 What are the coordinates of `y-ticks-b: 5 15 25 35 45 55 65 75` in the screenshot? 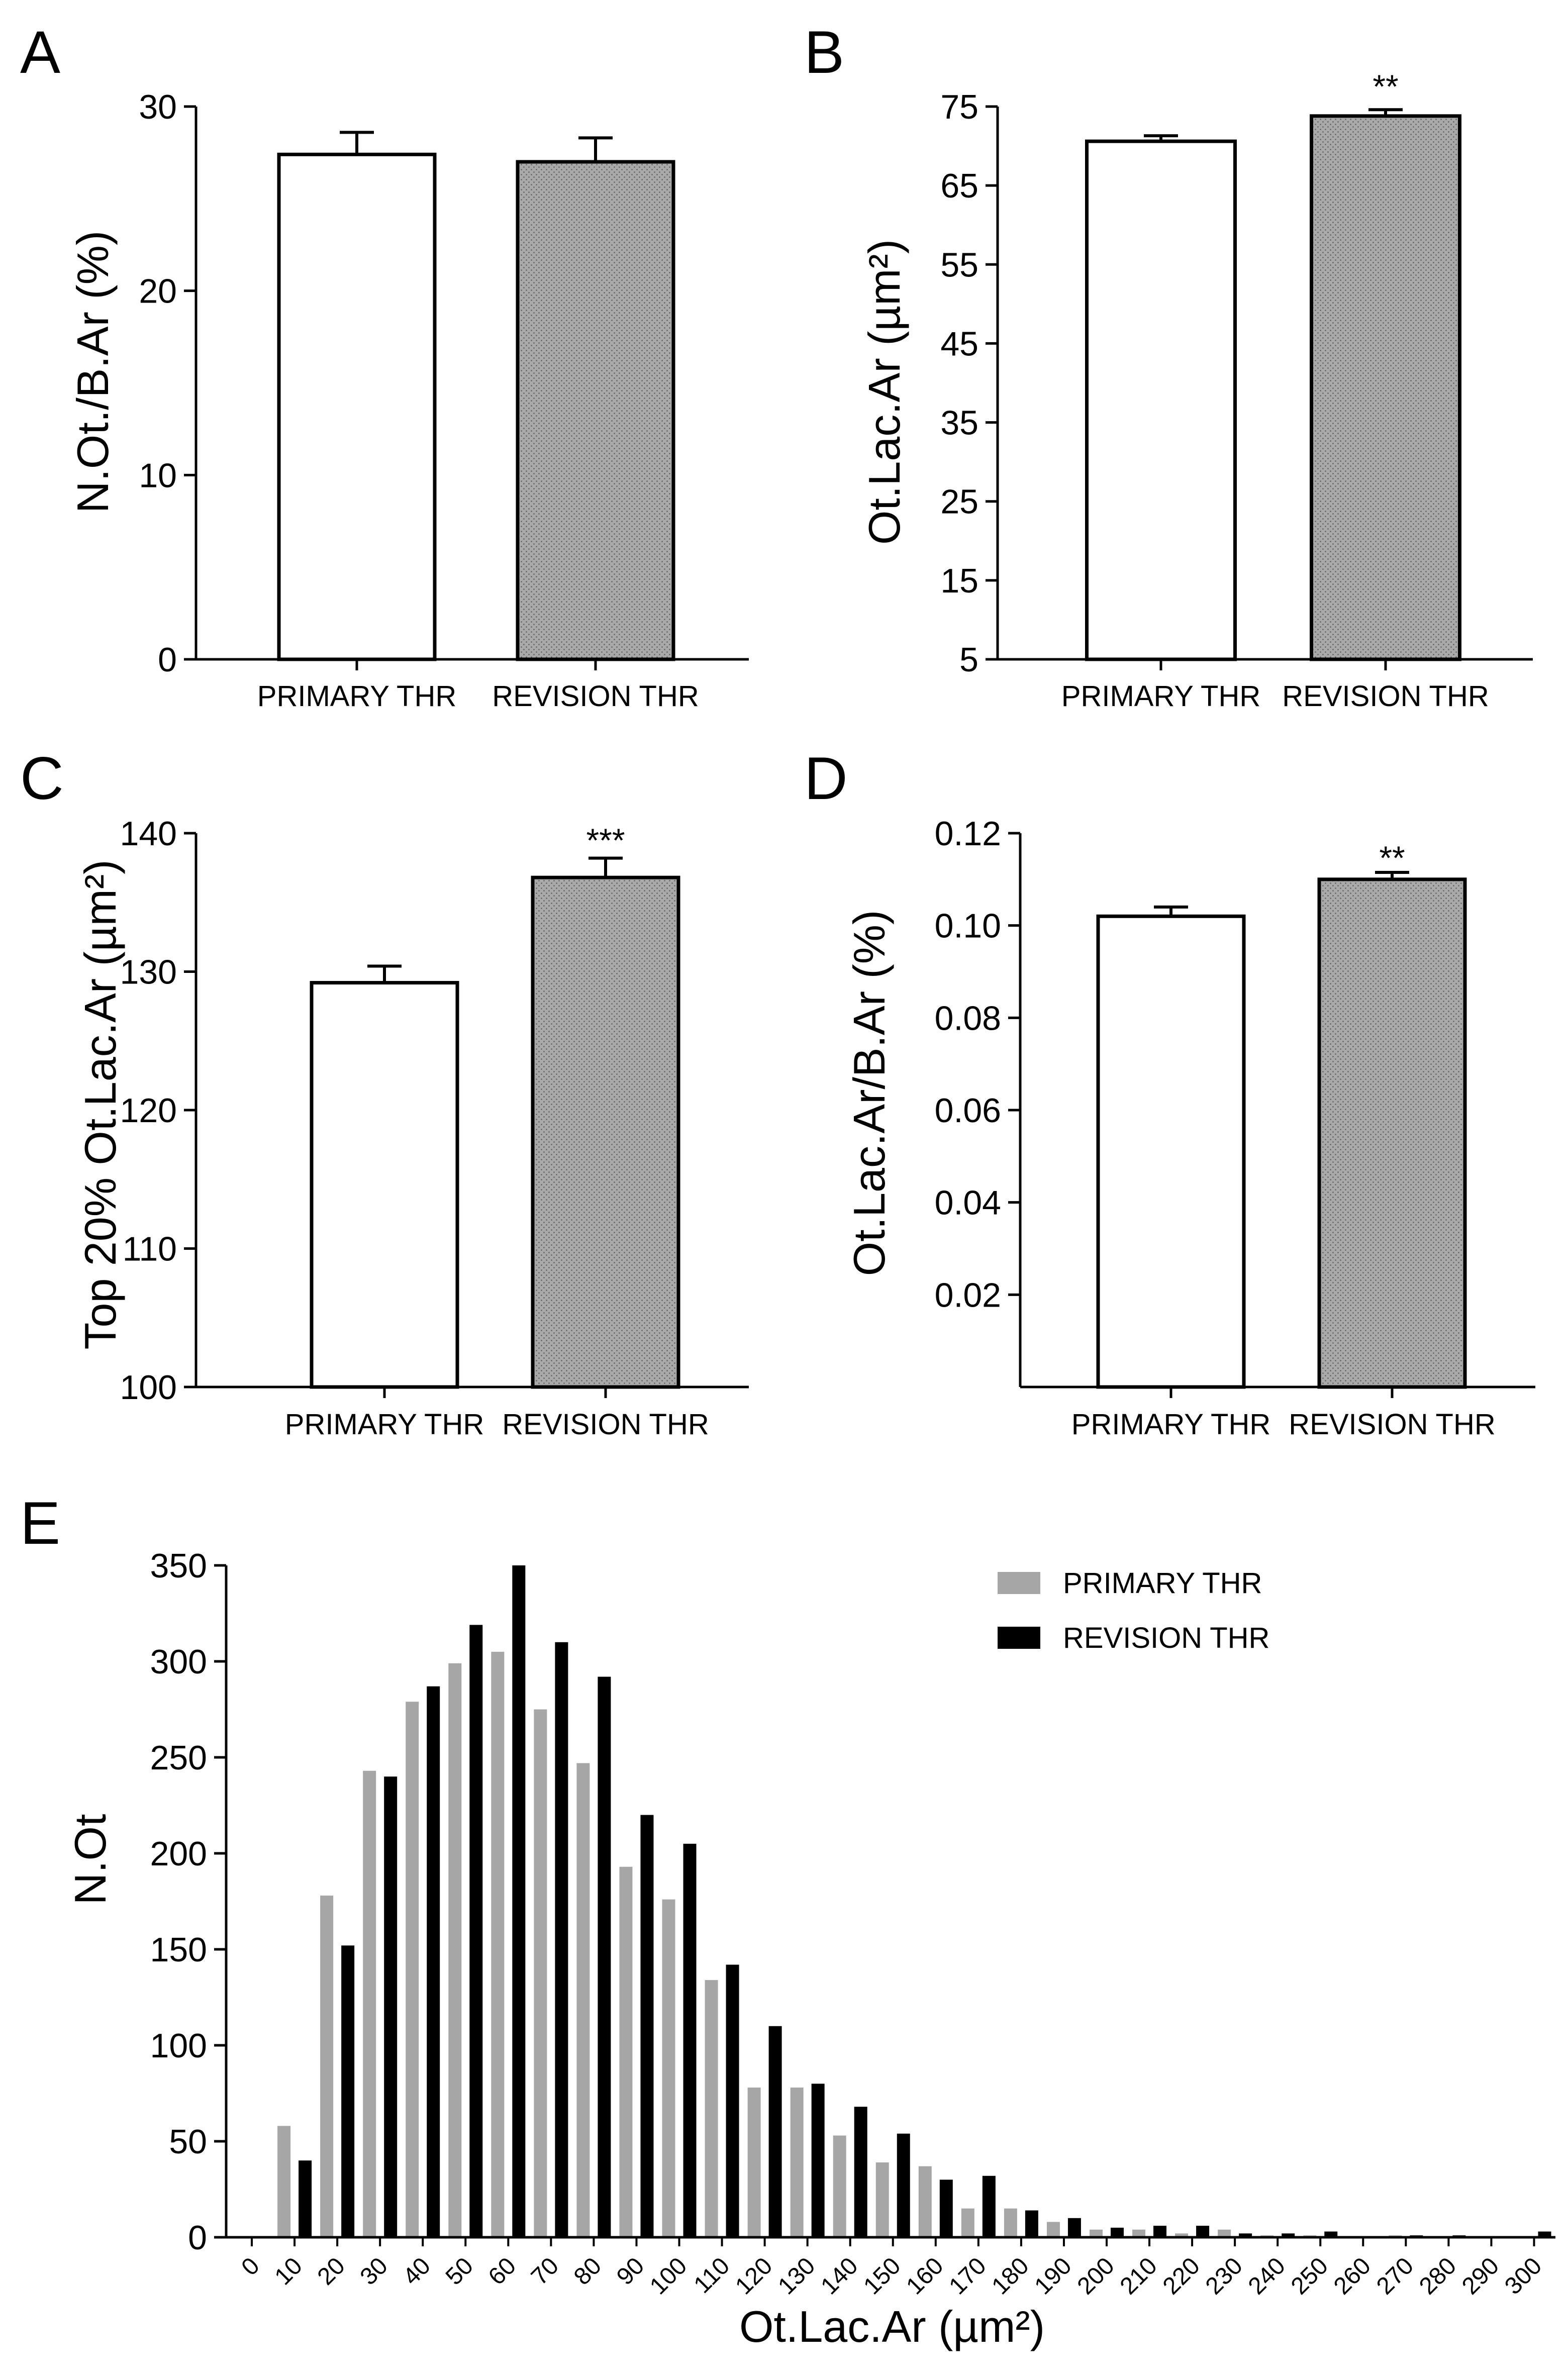 It's located at (1163, 383).